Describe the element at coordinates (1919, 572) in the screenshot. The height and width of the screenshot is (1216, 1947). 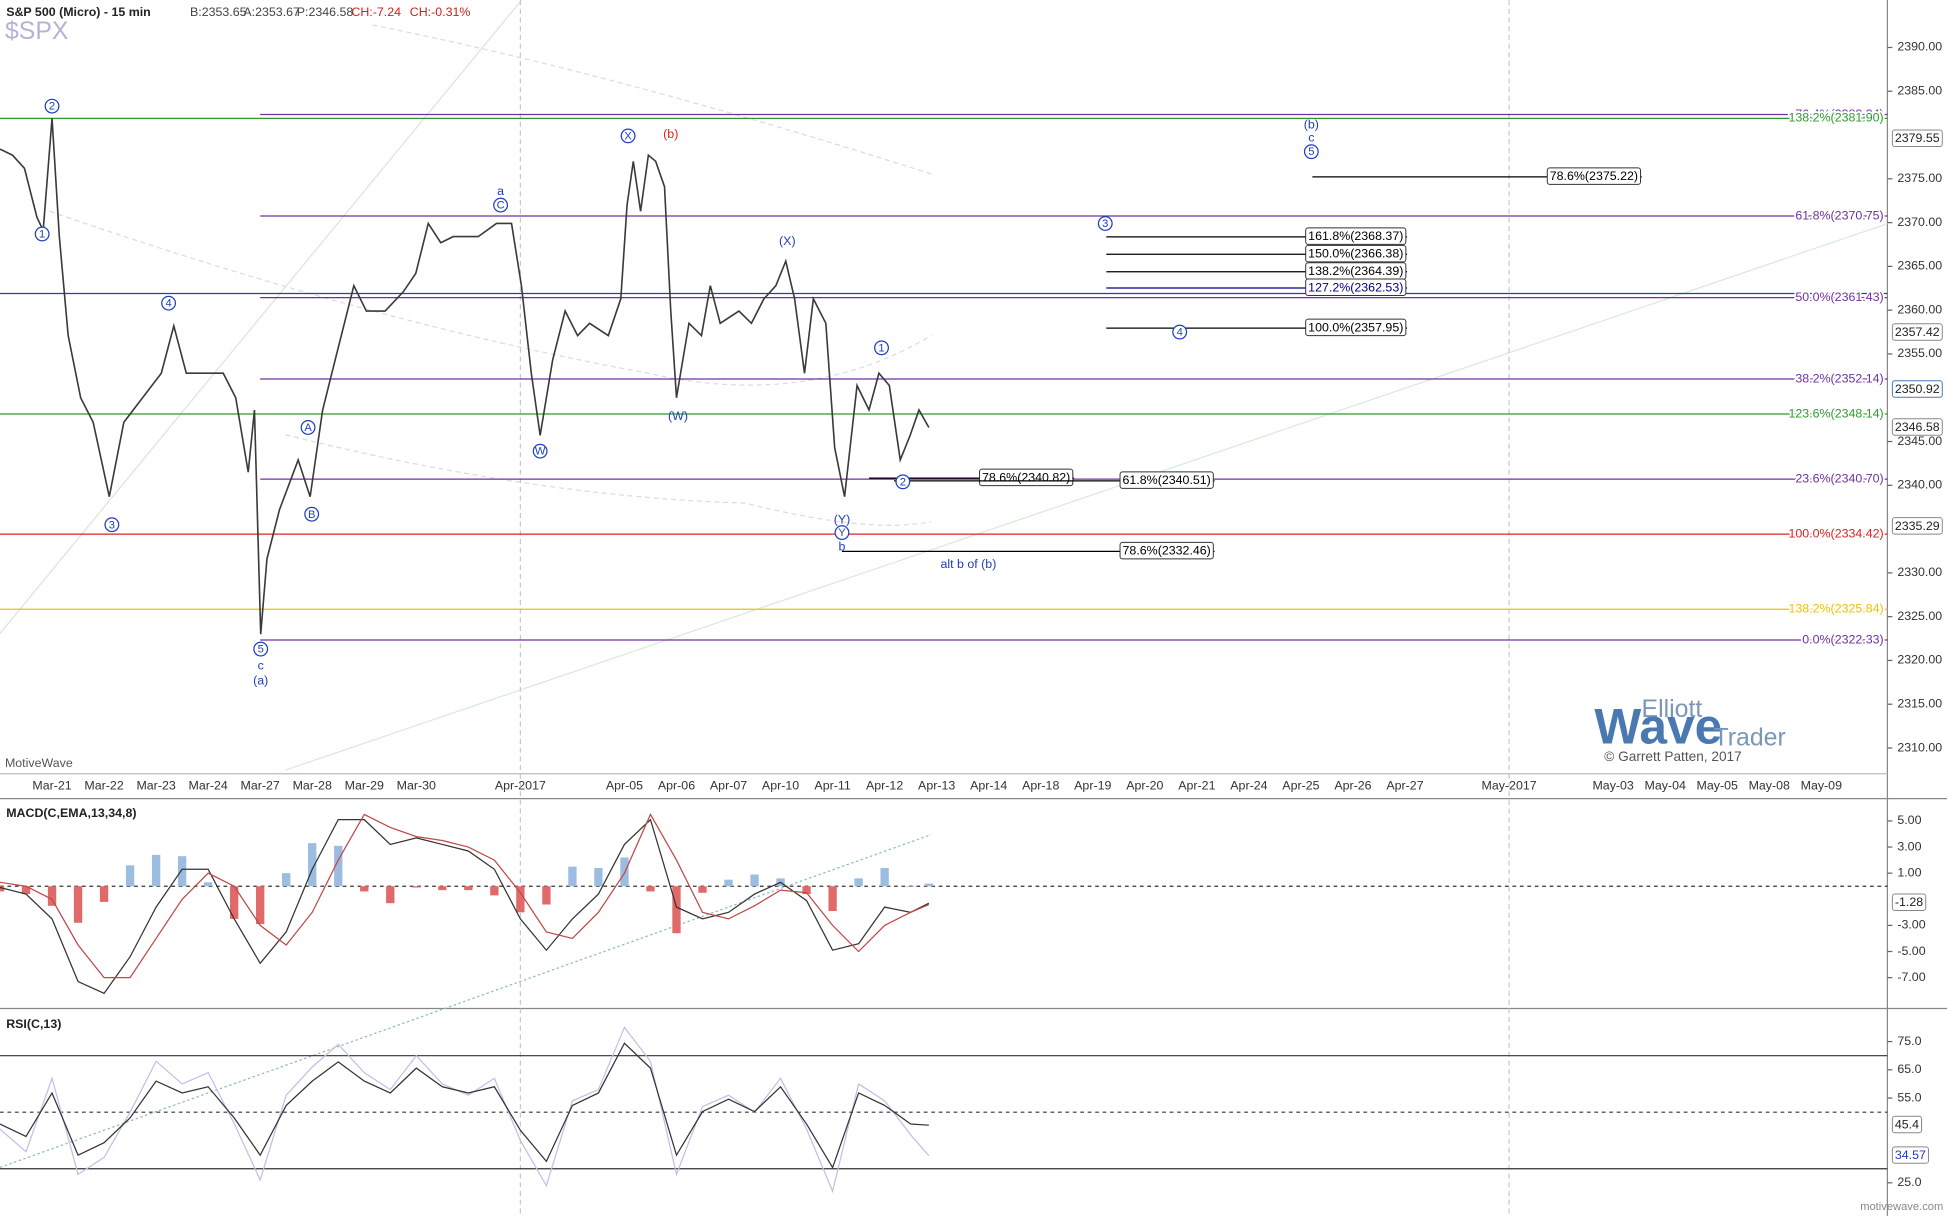
I see `y-tick-label: 2330.00` at that location.